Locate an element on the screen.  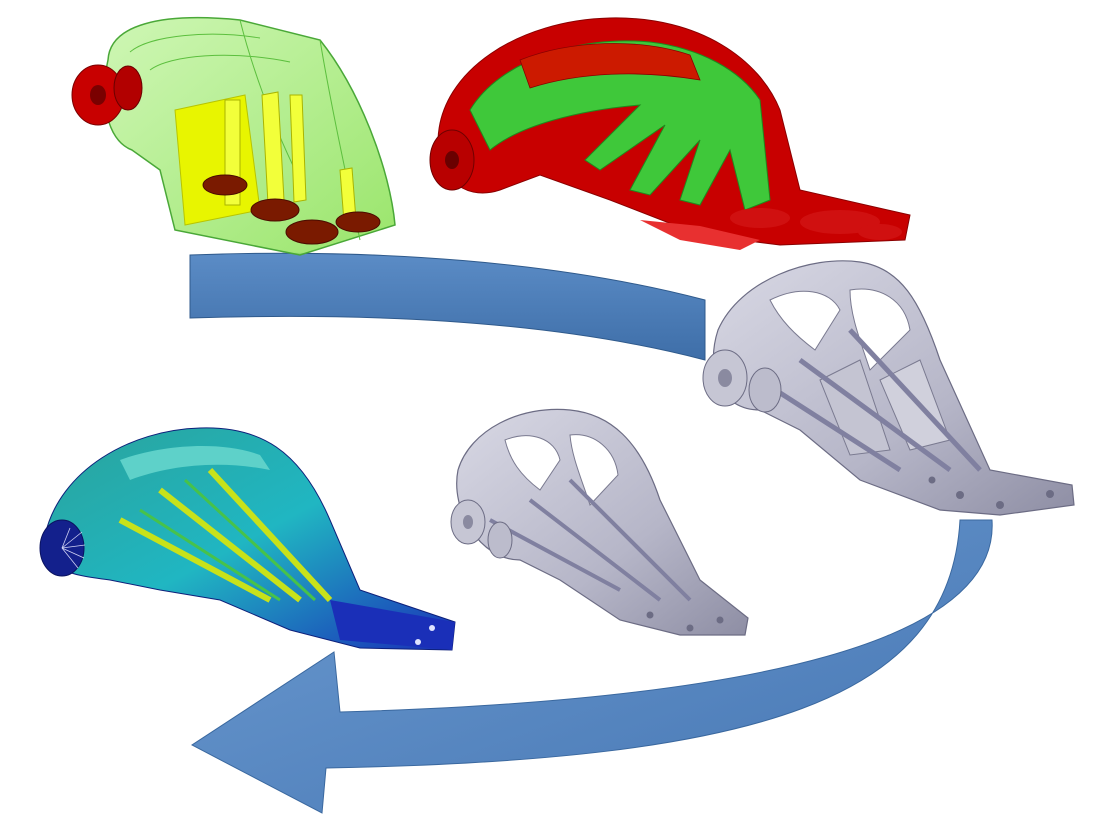
design-space-wireframe-icon is located at coordinates (233, 136).